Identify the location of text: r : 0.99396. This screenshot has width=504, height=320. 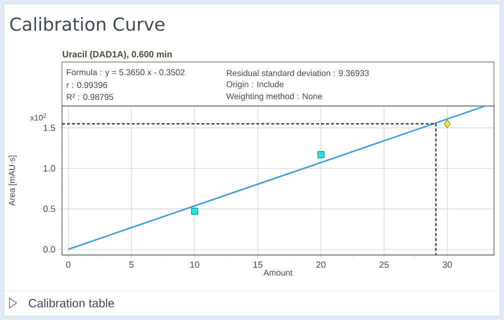
(87, 85).